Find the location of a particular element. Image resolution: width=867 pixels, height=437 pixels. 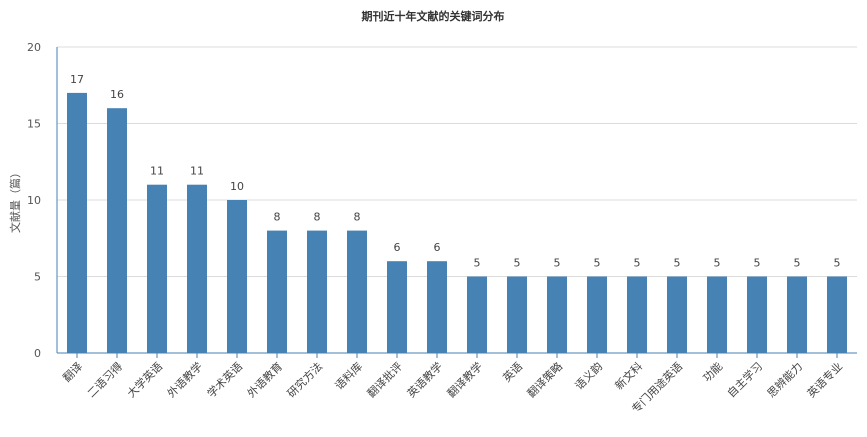

data-label: 10 is located at coordinates (237, 186).